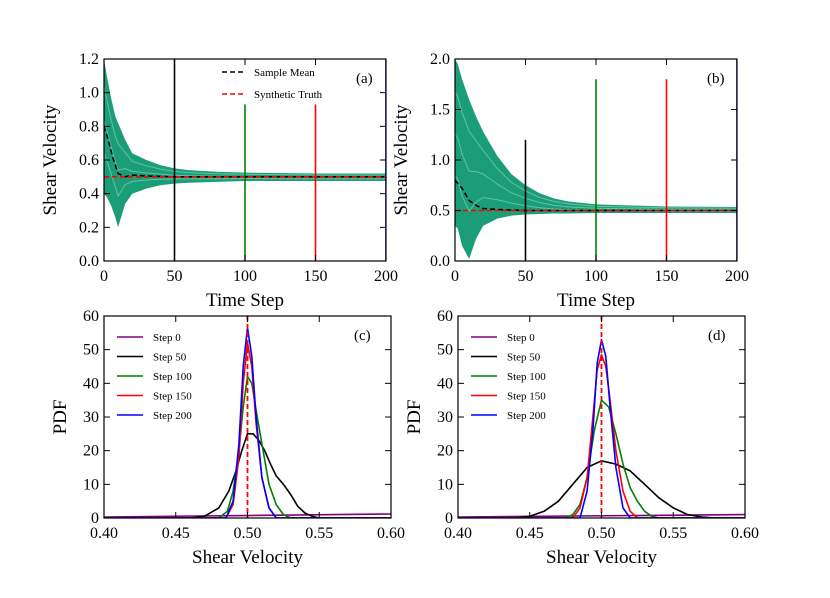 This screenshot has width=830, height=598. What do you see at coordinates (440, 59) in the screenshot?
I see `y-tick-label: 2.0` at bounding box center [440, 59].